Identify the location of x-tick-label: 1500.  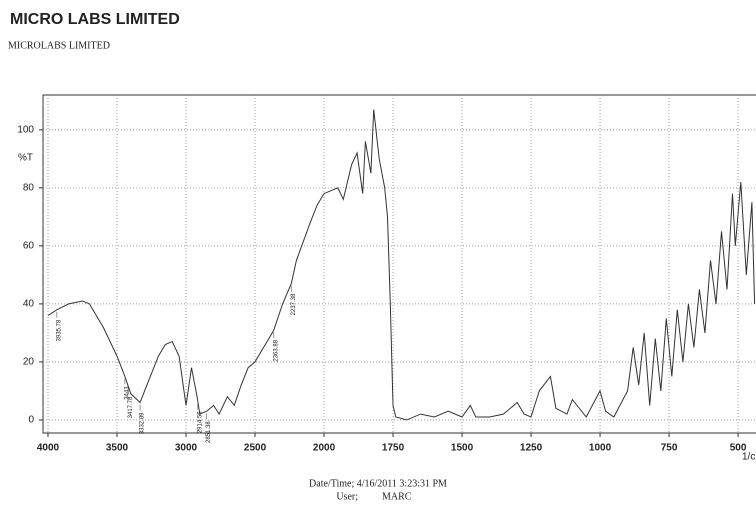
(462, 448).